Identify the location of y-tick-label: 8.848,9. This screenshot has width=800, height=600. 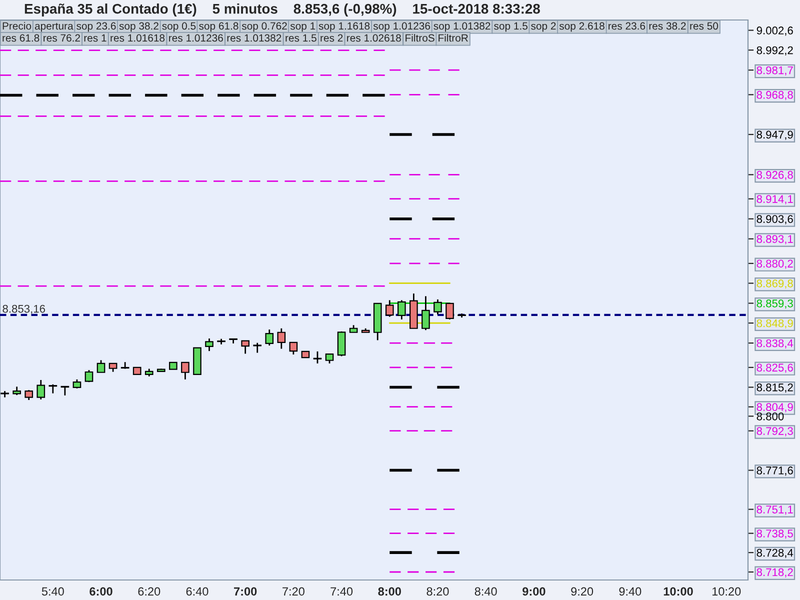
(774, 323).